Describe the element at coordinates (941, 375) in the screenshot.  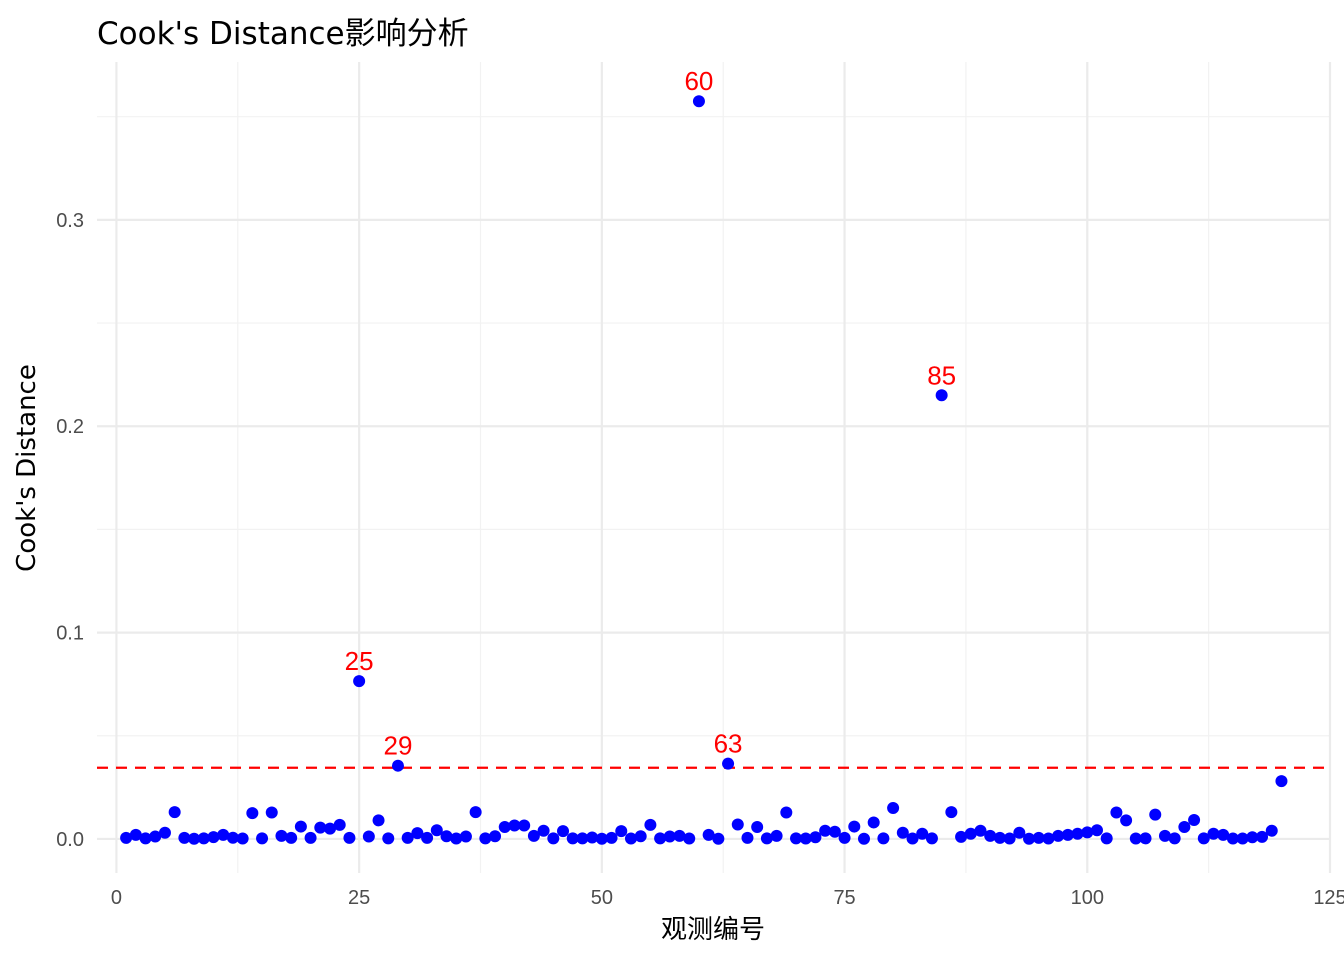
I see `point-label: 85` at that location.